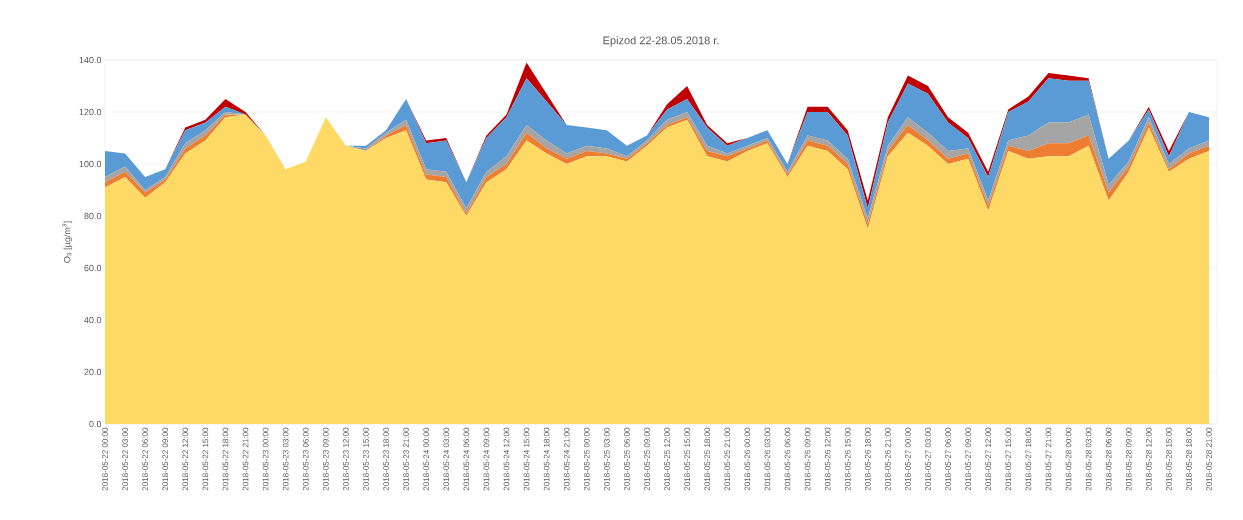  What do you see at coordinates (1108, 459) in the screenshot?
I see `x-tick-label: 2018-05-28 06:00` at bounding box center [1108, 459].